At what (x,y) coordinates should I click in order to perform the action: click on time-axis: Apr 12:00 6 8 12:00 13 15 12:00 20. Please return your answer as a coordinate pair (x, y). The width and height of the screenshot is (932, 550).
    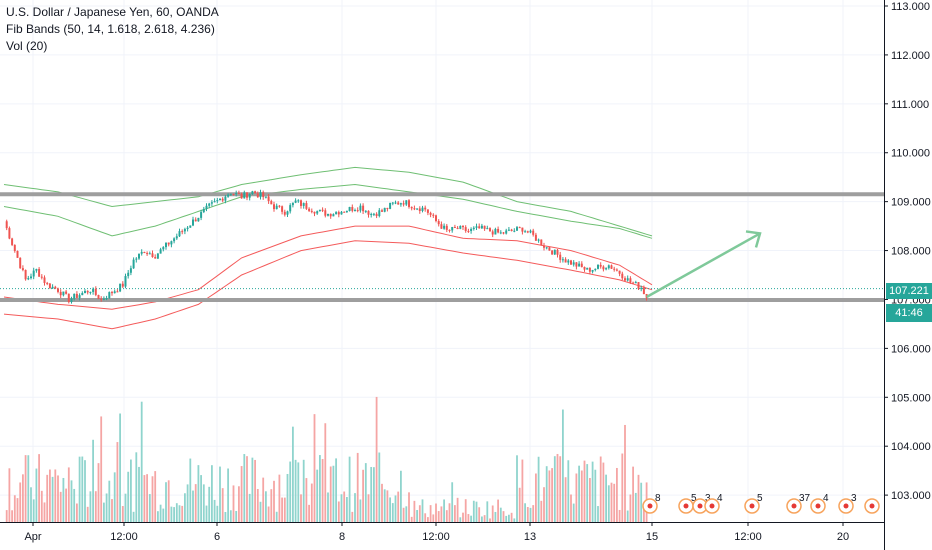
    Looking at the image, I should click on (442, 536).